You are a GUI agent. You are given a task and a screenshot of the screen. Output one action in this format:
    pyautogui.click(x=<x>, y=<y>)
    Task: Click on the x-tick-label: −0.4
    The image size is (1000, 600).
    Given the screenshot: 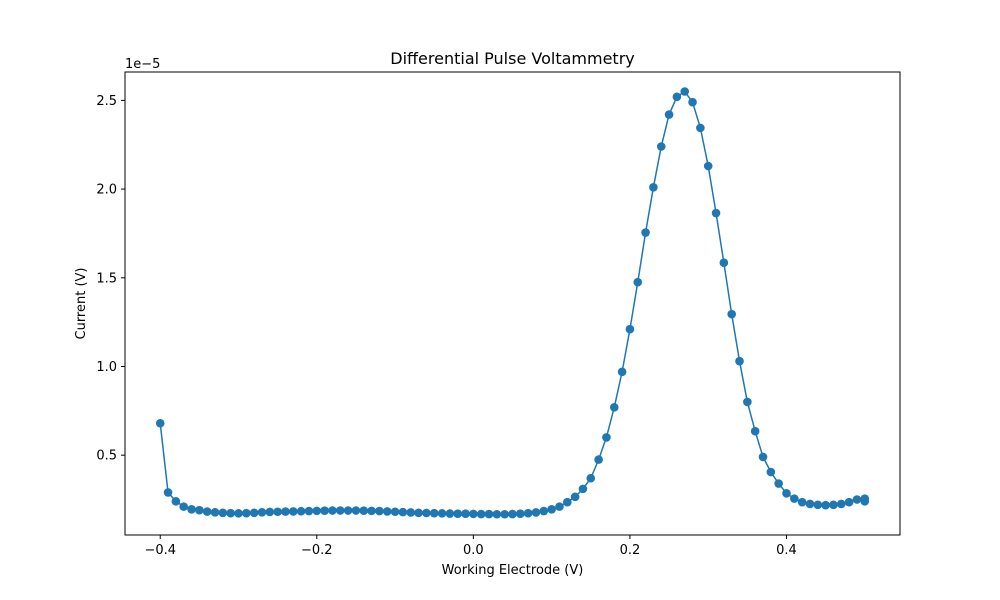 What is the action you would take?
    pyautogui.click(x=160, y=550)
    